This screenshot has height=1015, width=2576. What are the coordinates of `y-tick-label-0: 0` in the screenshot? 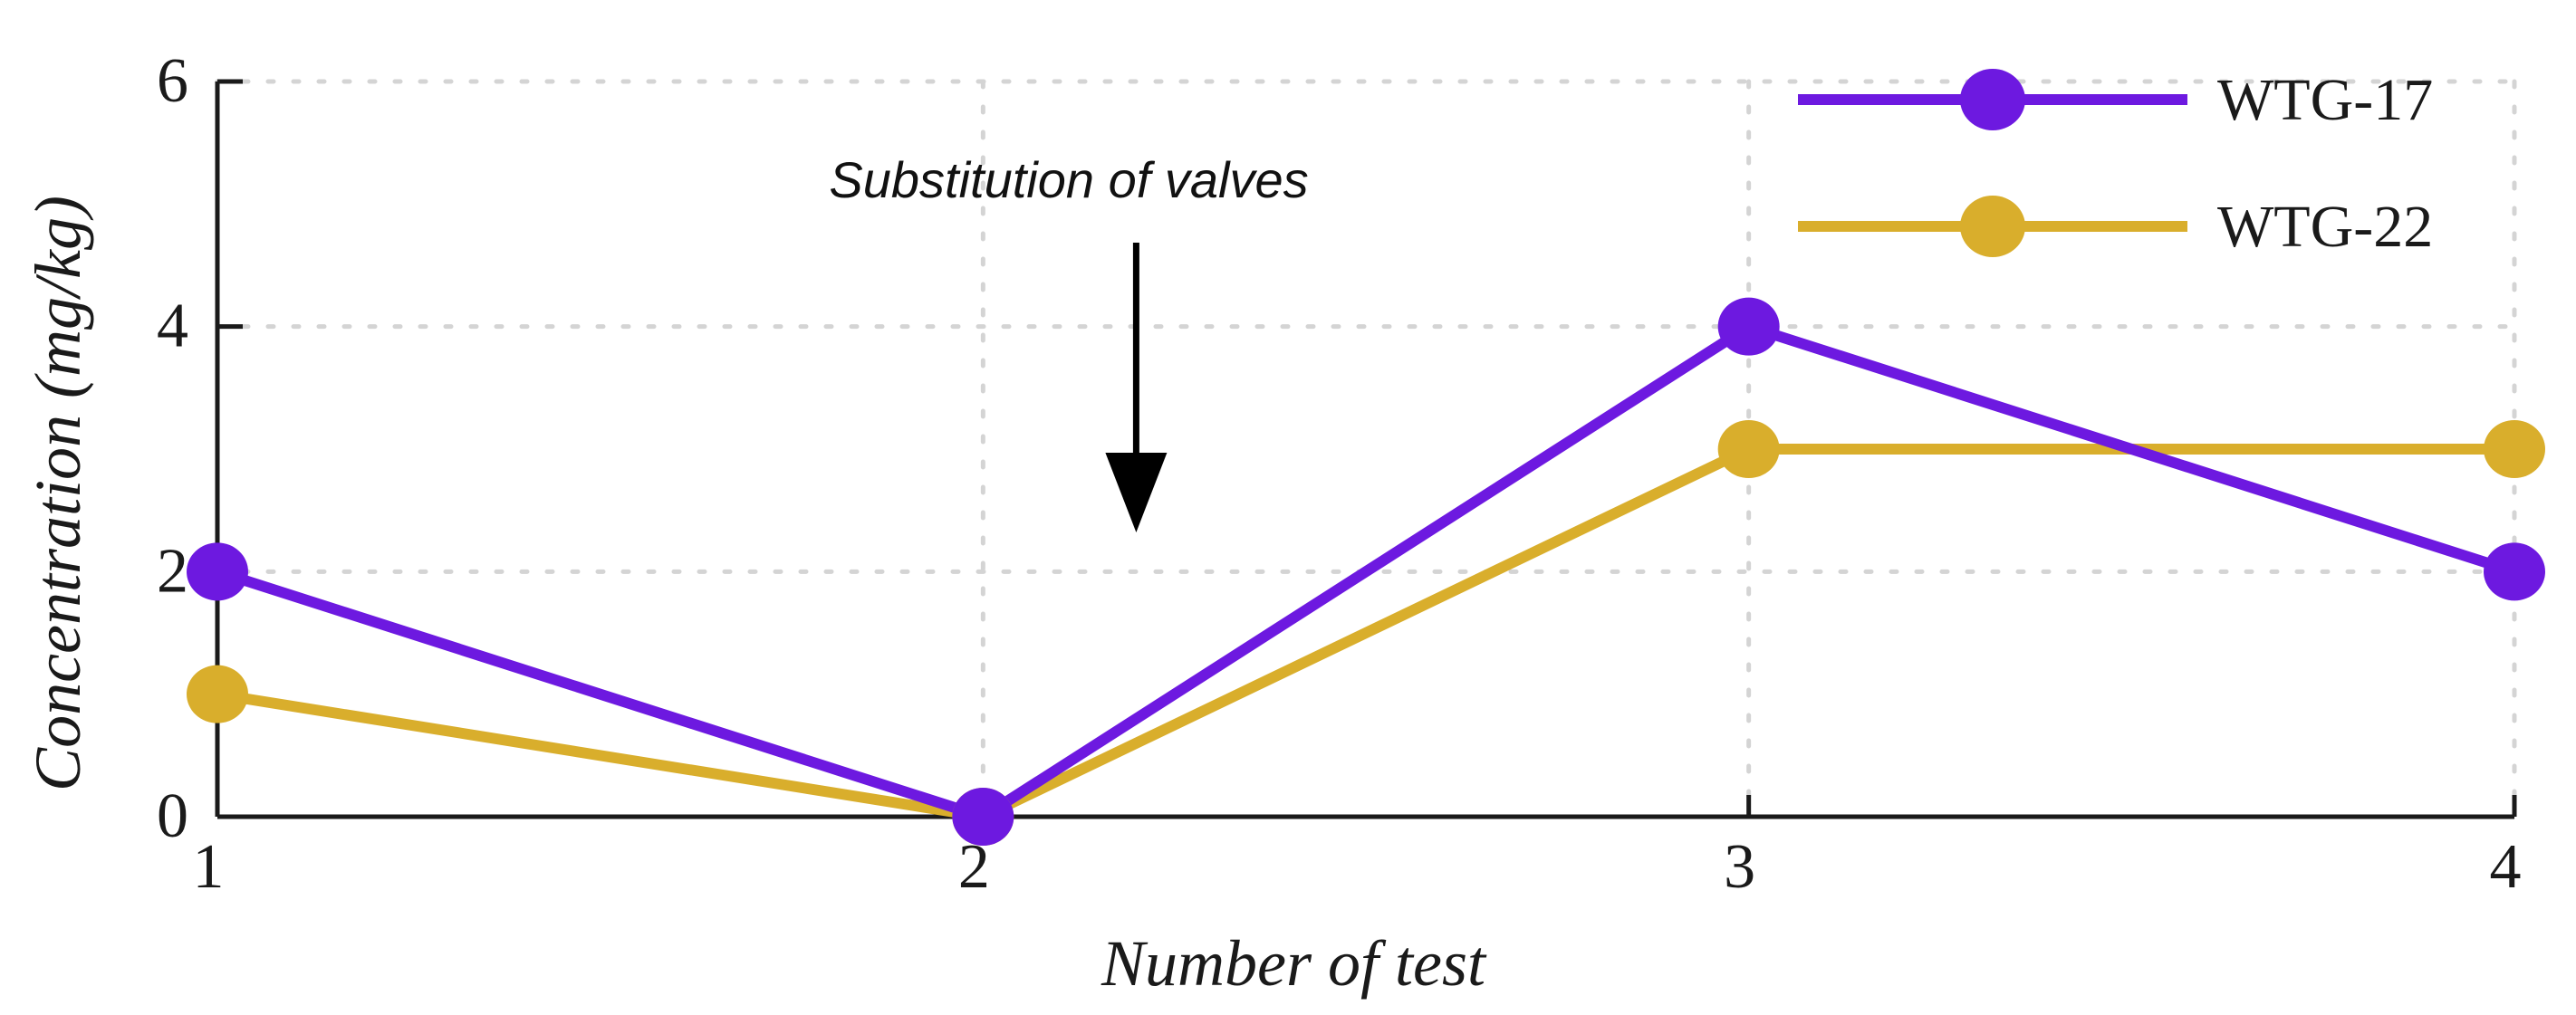 It's located at (172, 816).